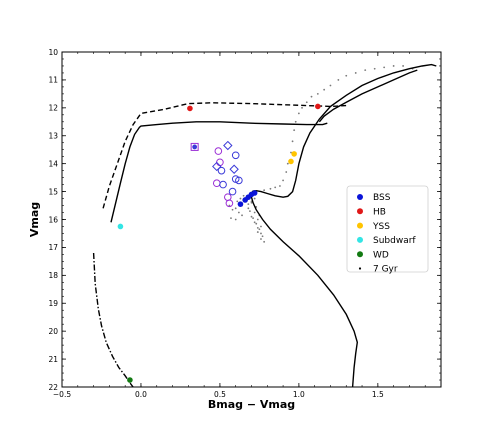 The height and width of the screenshot is (436, 491). I want to click on x-tick-label: 1.0, so click(299, 394).